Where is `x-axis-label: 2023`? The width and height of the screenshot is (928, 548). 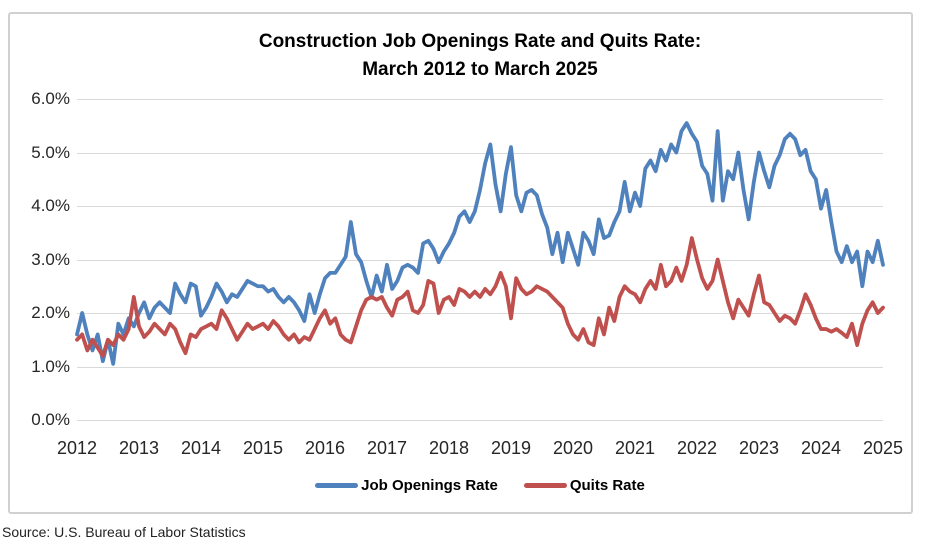
x-axis-label: 2023 is located at coordinates (759, 448).